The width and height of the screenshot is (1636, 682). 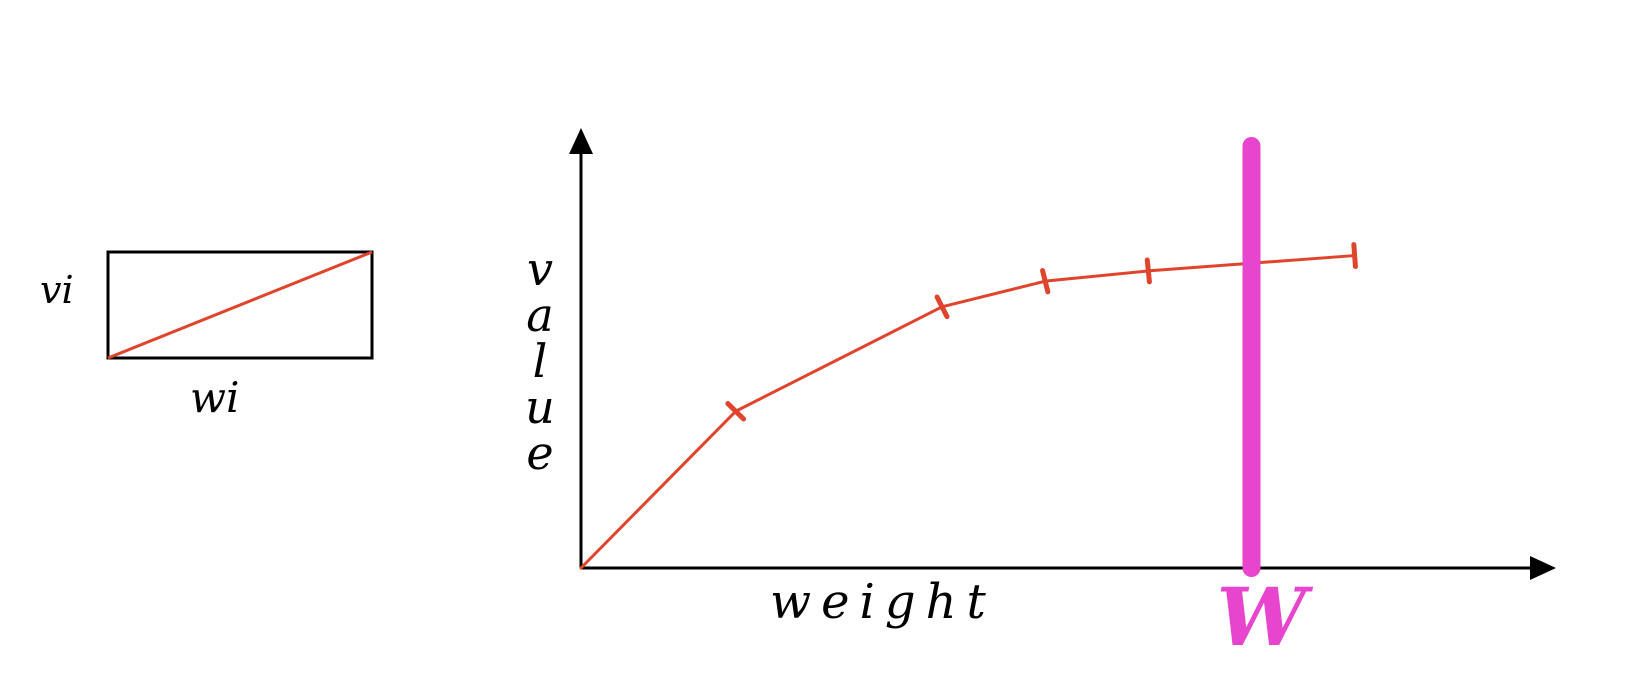 I want to click on item-width-label: wi, so click(x=214, y=397).